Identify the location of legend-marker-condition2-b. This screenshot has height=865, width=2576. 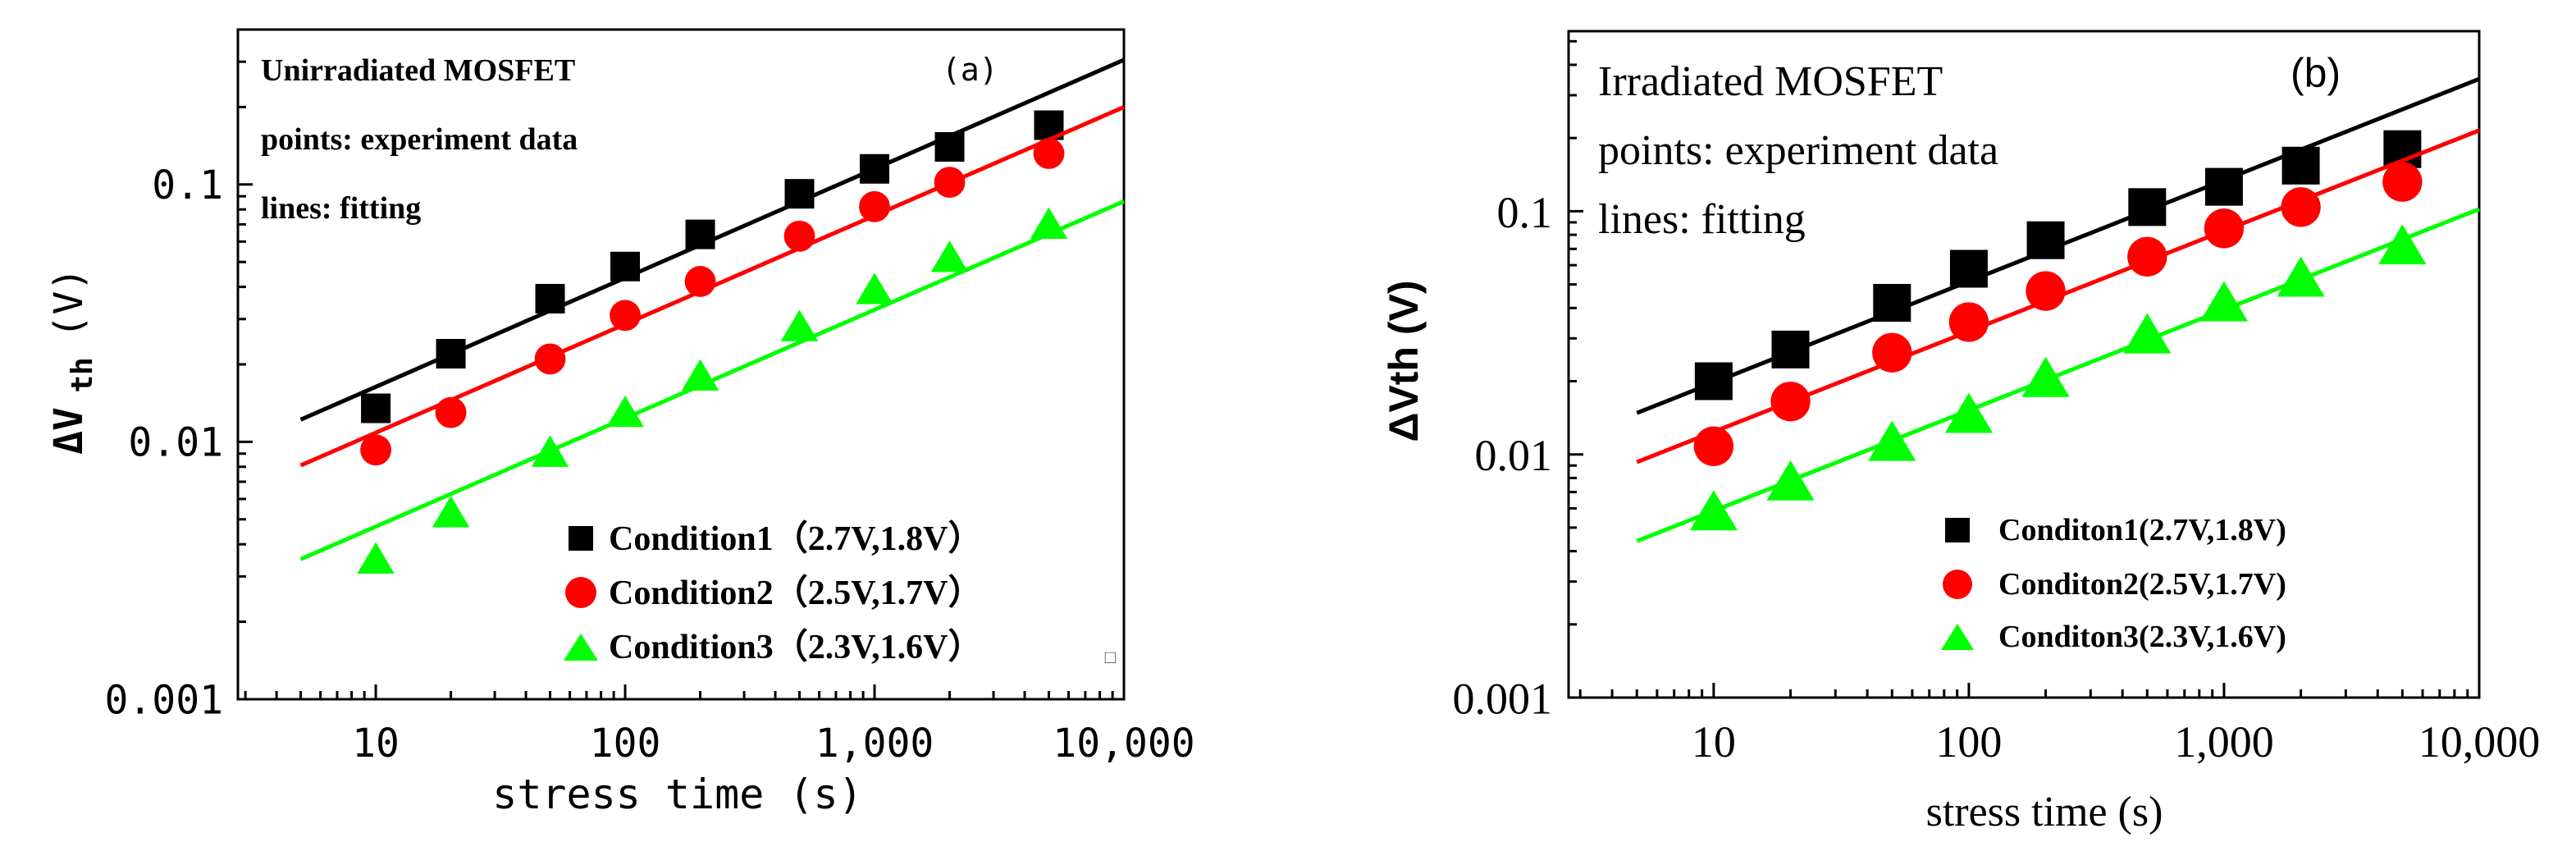
(1957, 584).